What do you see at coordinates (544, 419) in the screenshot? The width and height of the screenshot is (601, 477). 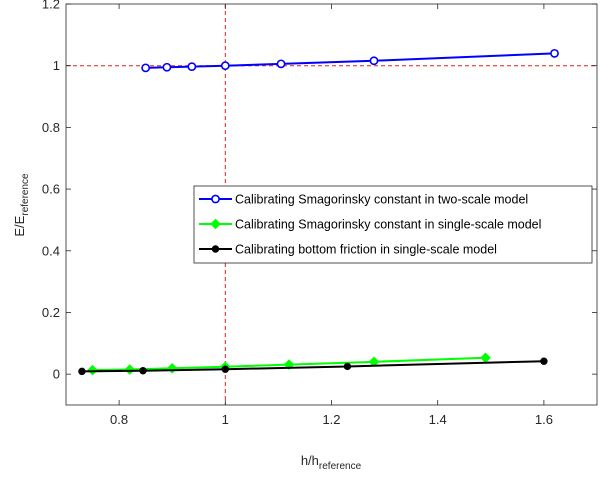 I see `x-tick-label: 1.6` at bounding box center [544, 419].